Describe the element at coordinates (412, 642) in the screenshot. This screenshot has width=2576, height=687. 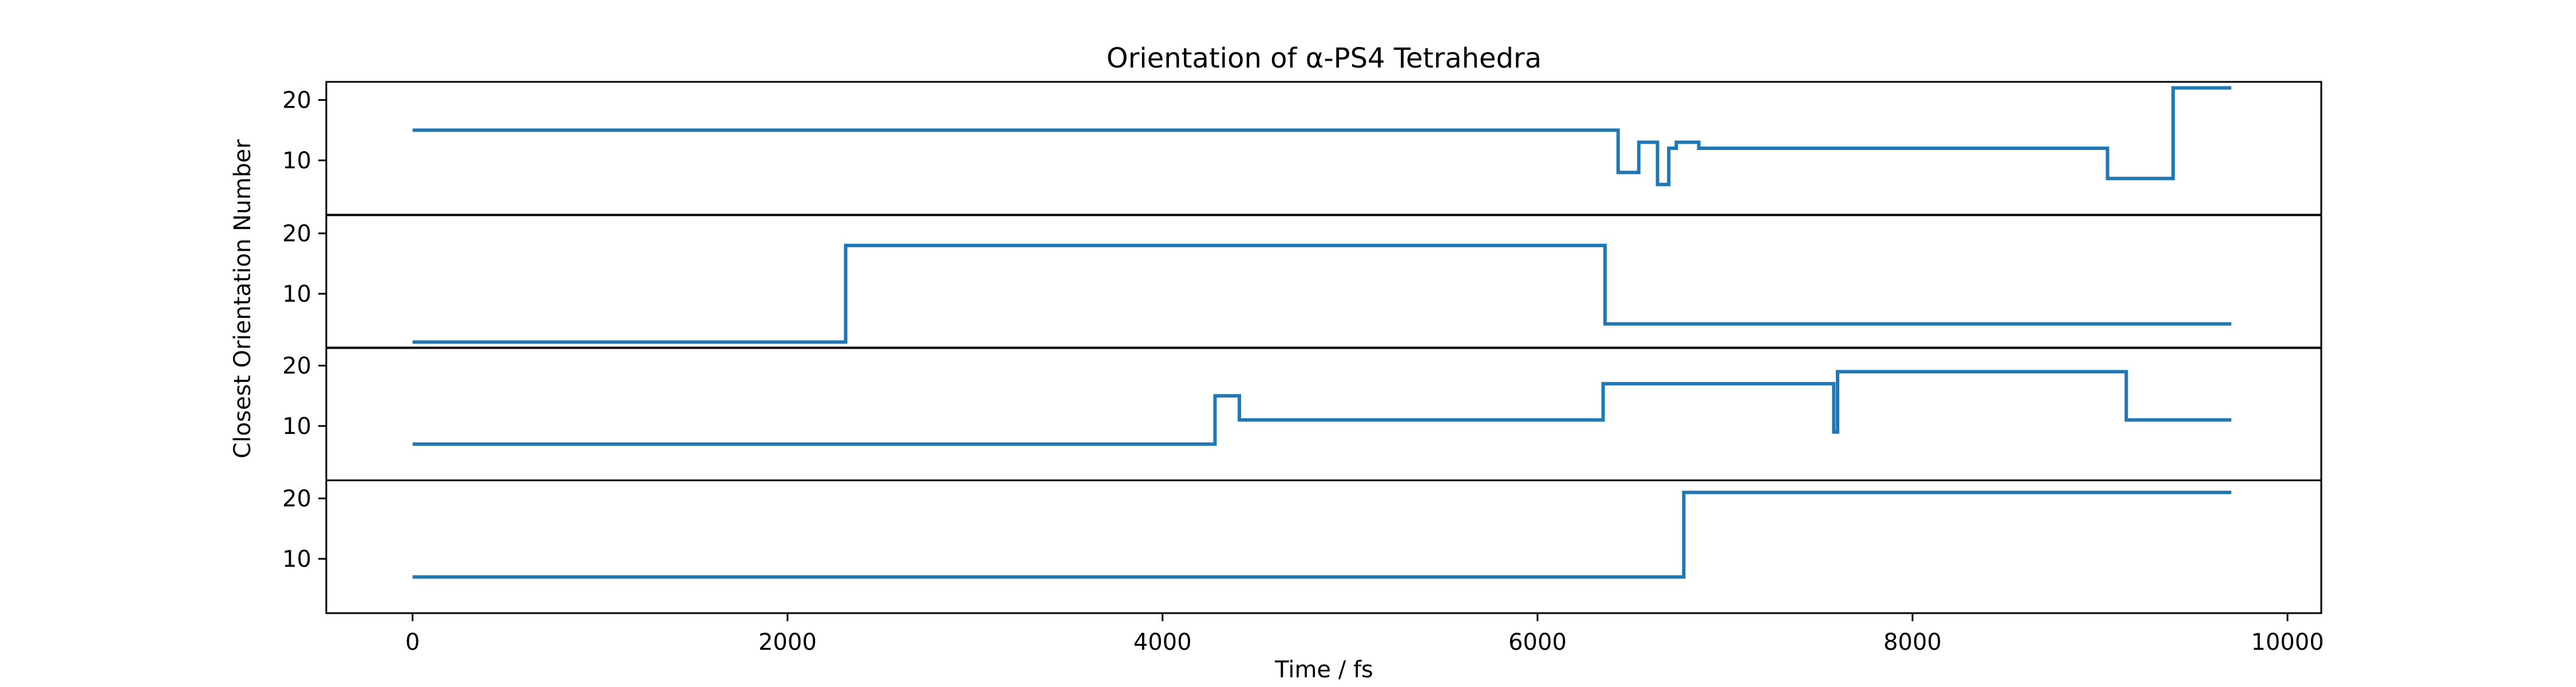
I see `x-tick-label: 0` at that location.